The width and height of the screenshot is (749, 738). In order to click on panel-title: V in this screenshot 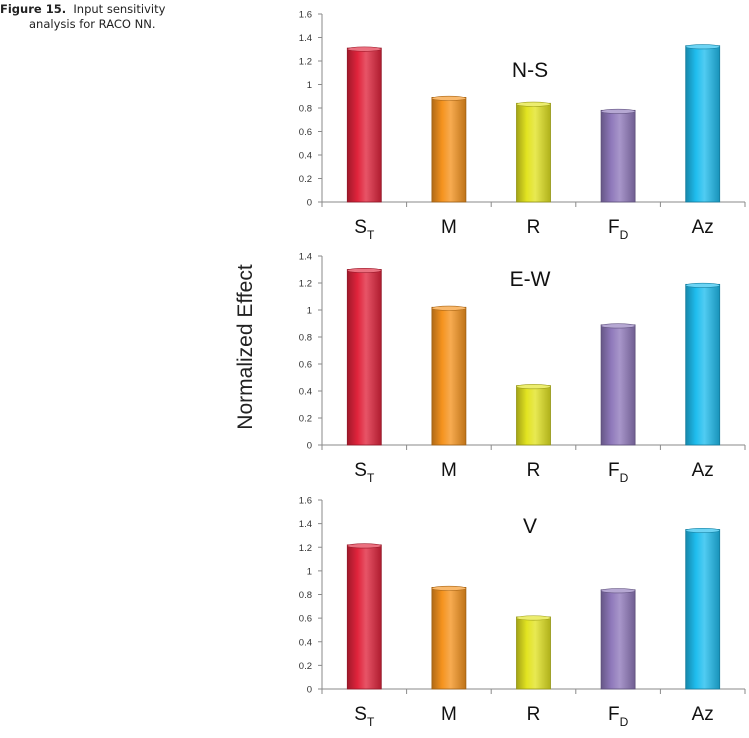, I will do `click(530, 526)`.